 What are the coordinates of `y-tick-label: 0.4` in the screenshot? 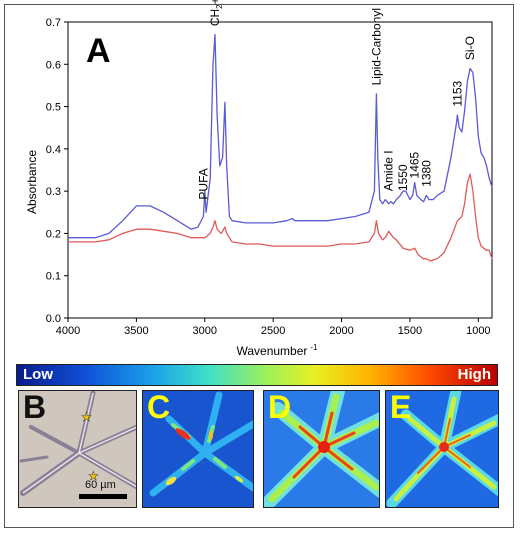 It's located at (53, 150).